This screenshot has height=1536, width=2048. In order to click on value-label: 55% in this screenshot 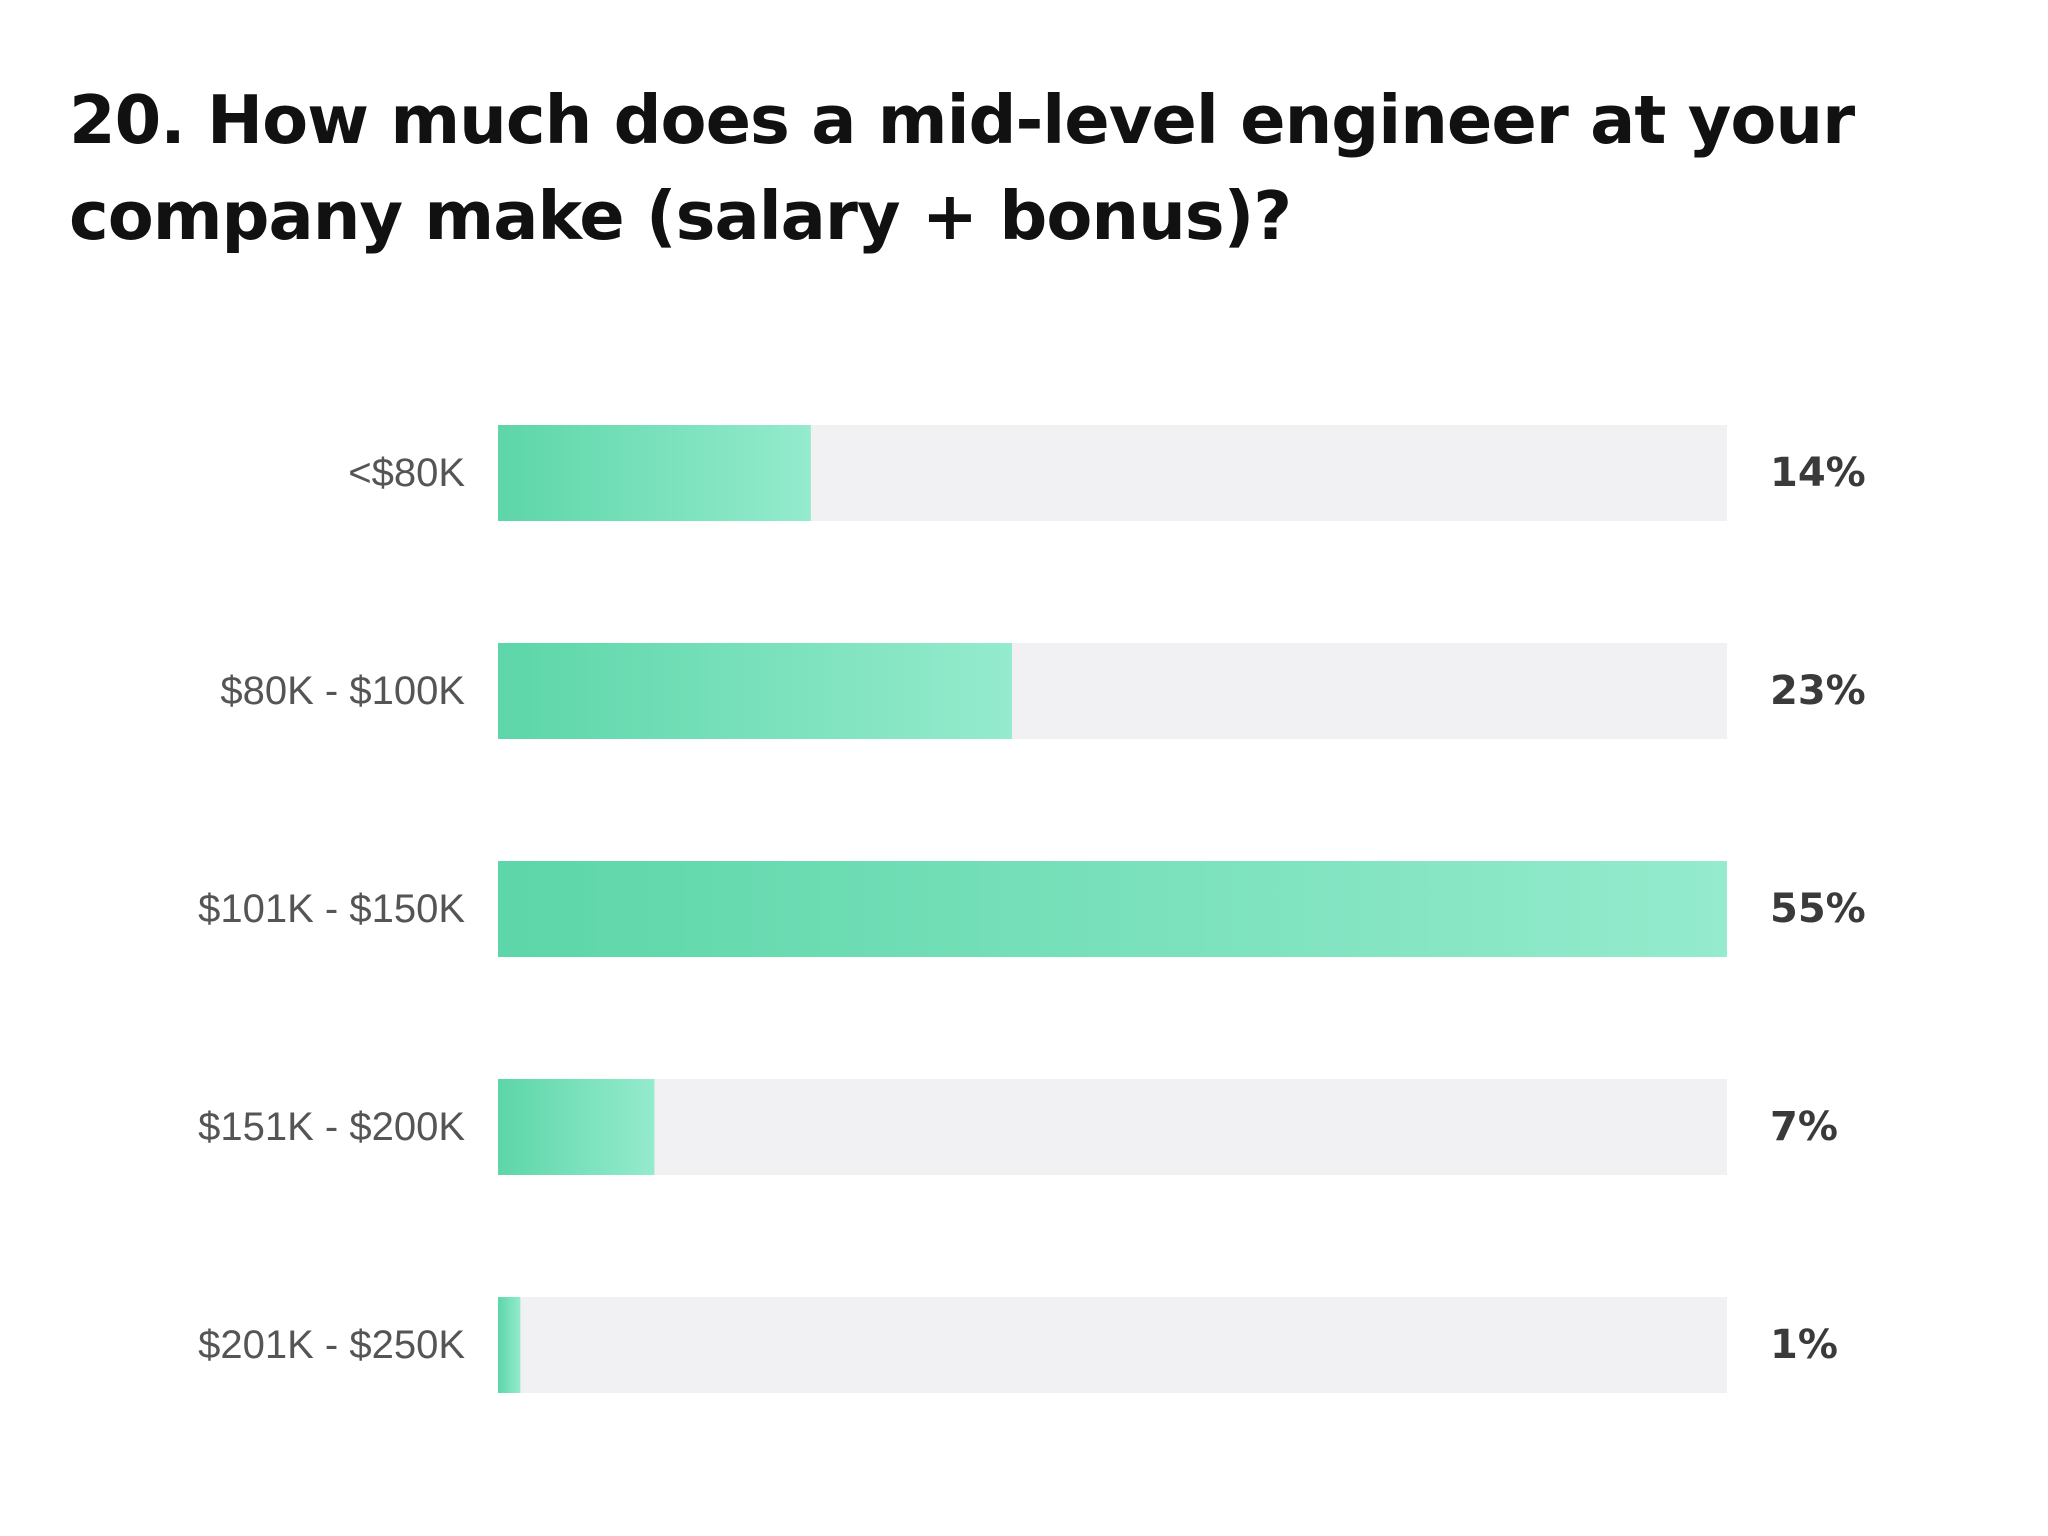, I will do `click(1818, 909)`.